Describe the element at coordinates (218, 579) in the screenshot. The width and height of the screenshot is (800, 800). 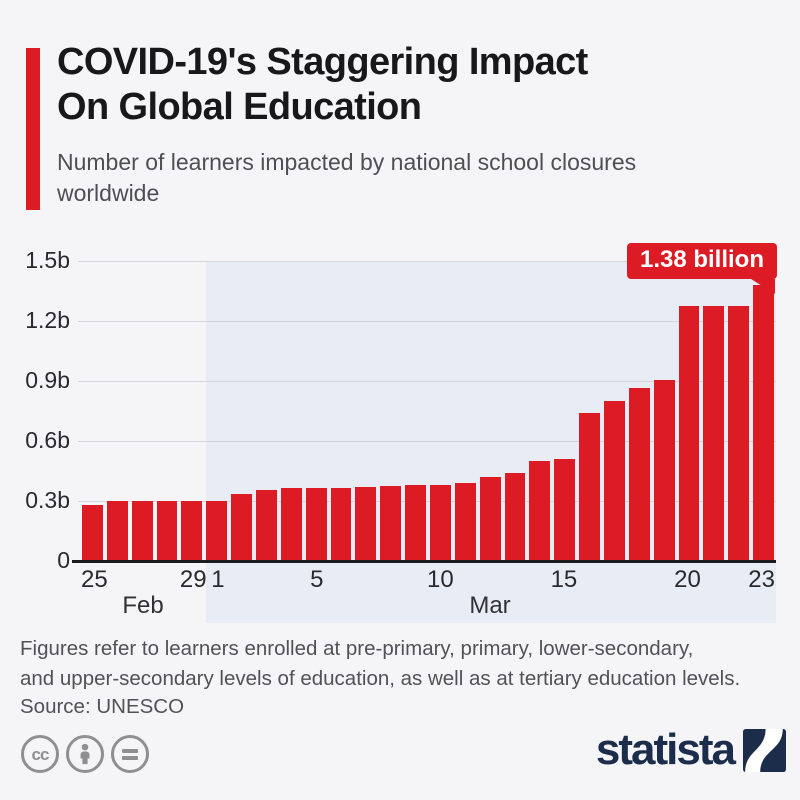
I see `x-tick-1: 1` at that location.